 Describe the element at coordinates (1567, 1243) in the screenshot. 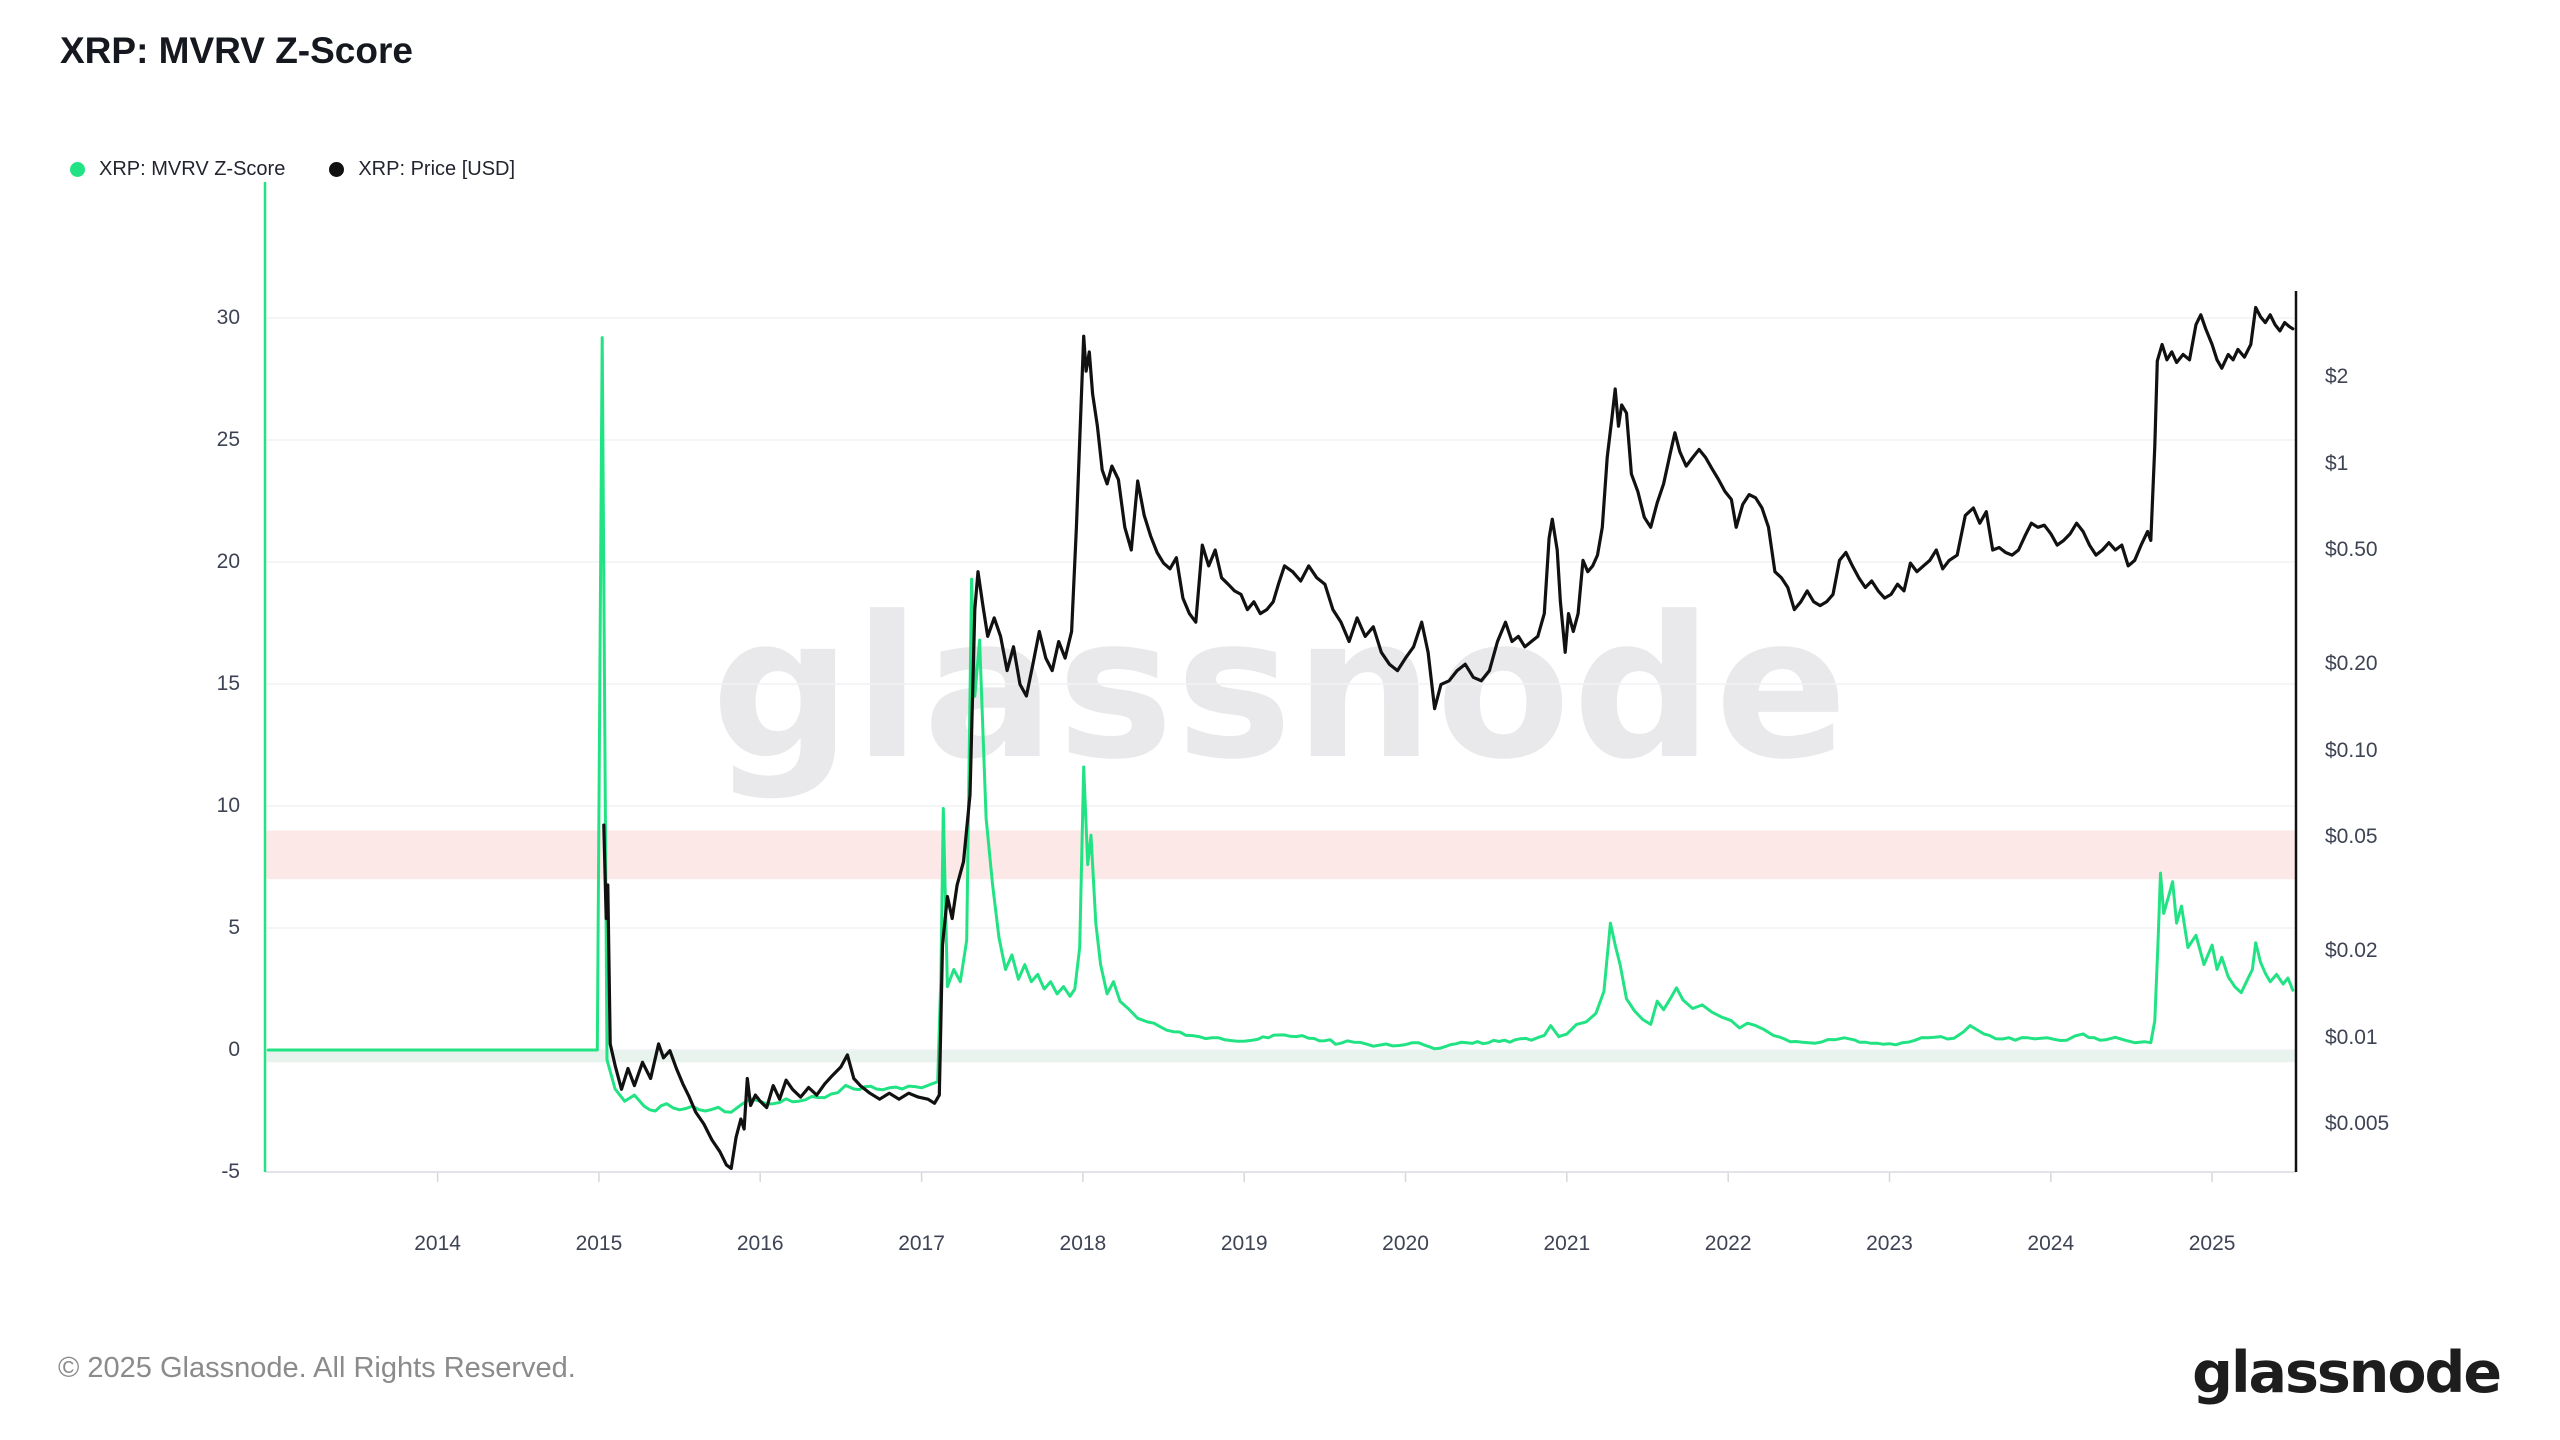

I see `x-axis-label: 2021` at that location.